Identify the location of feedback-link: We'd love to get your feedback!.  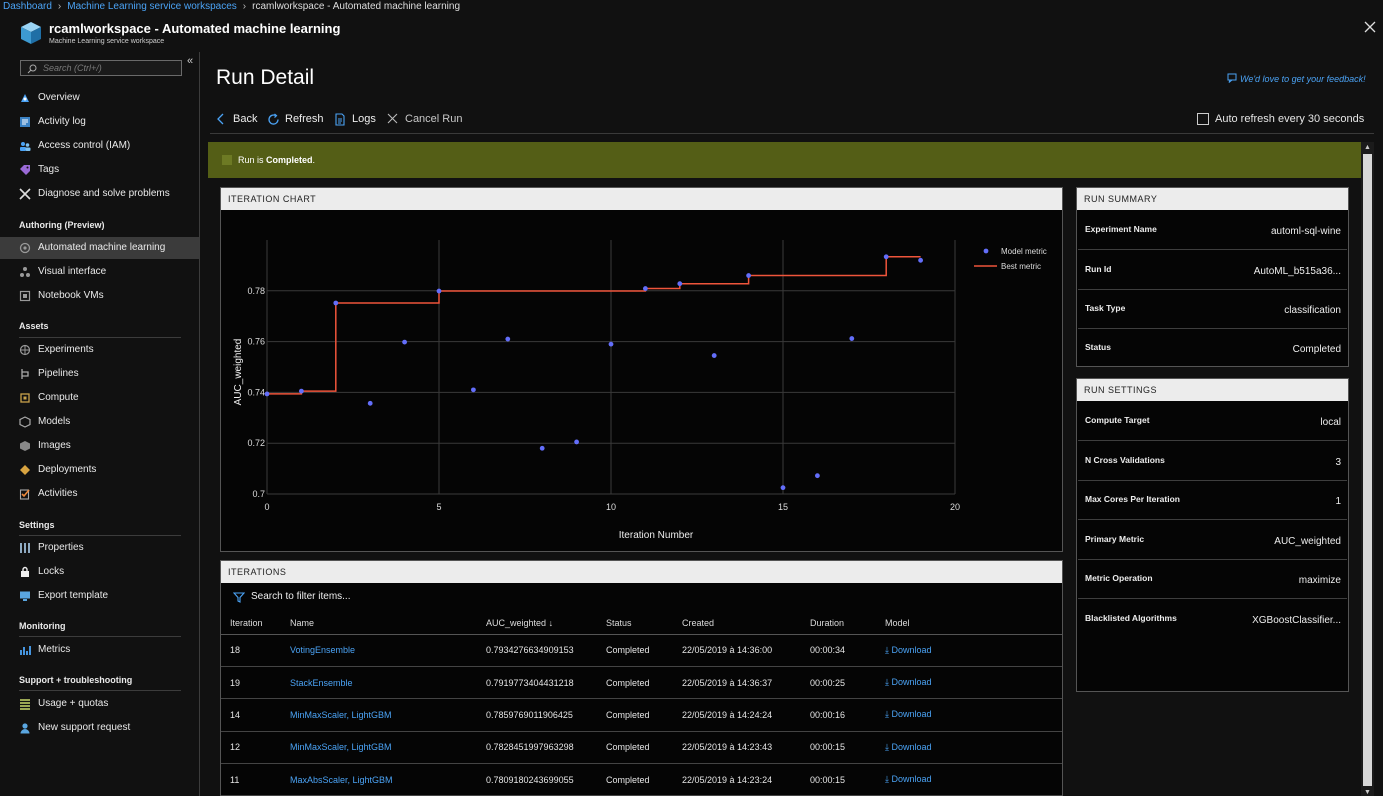
(1296, 78).